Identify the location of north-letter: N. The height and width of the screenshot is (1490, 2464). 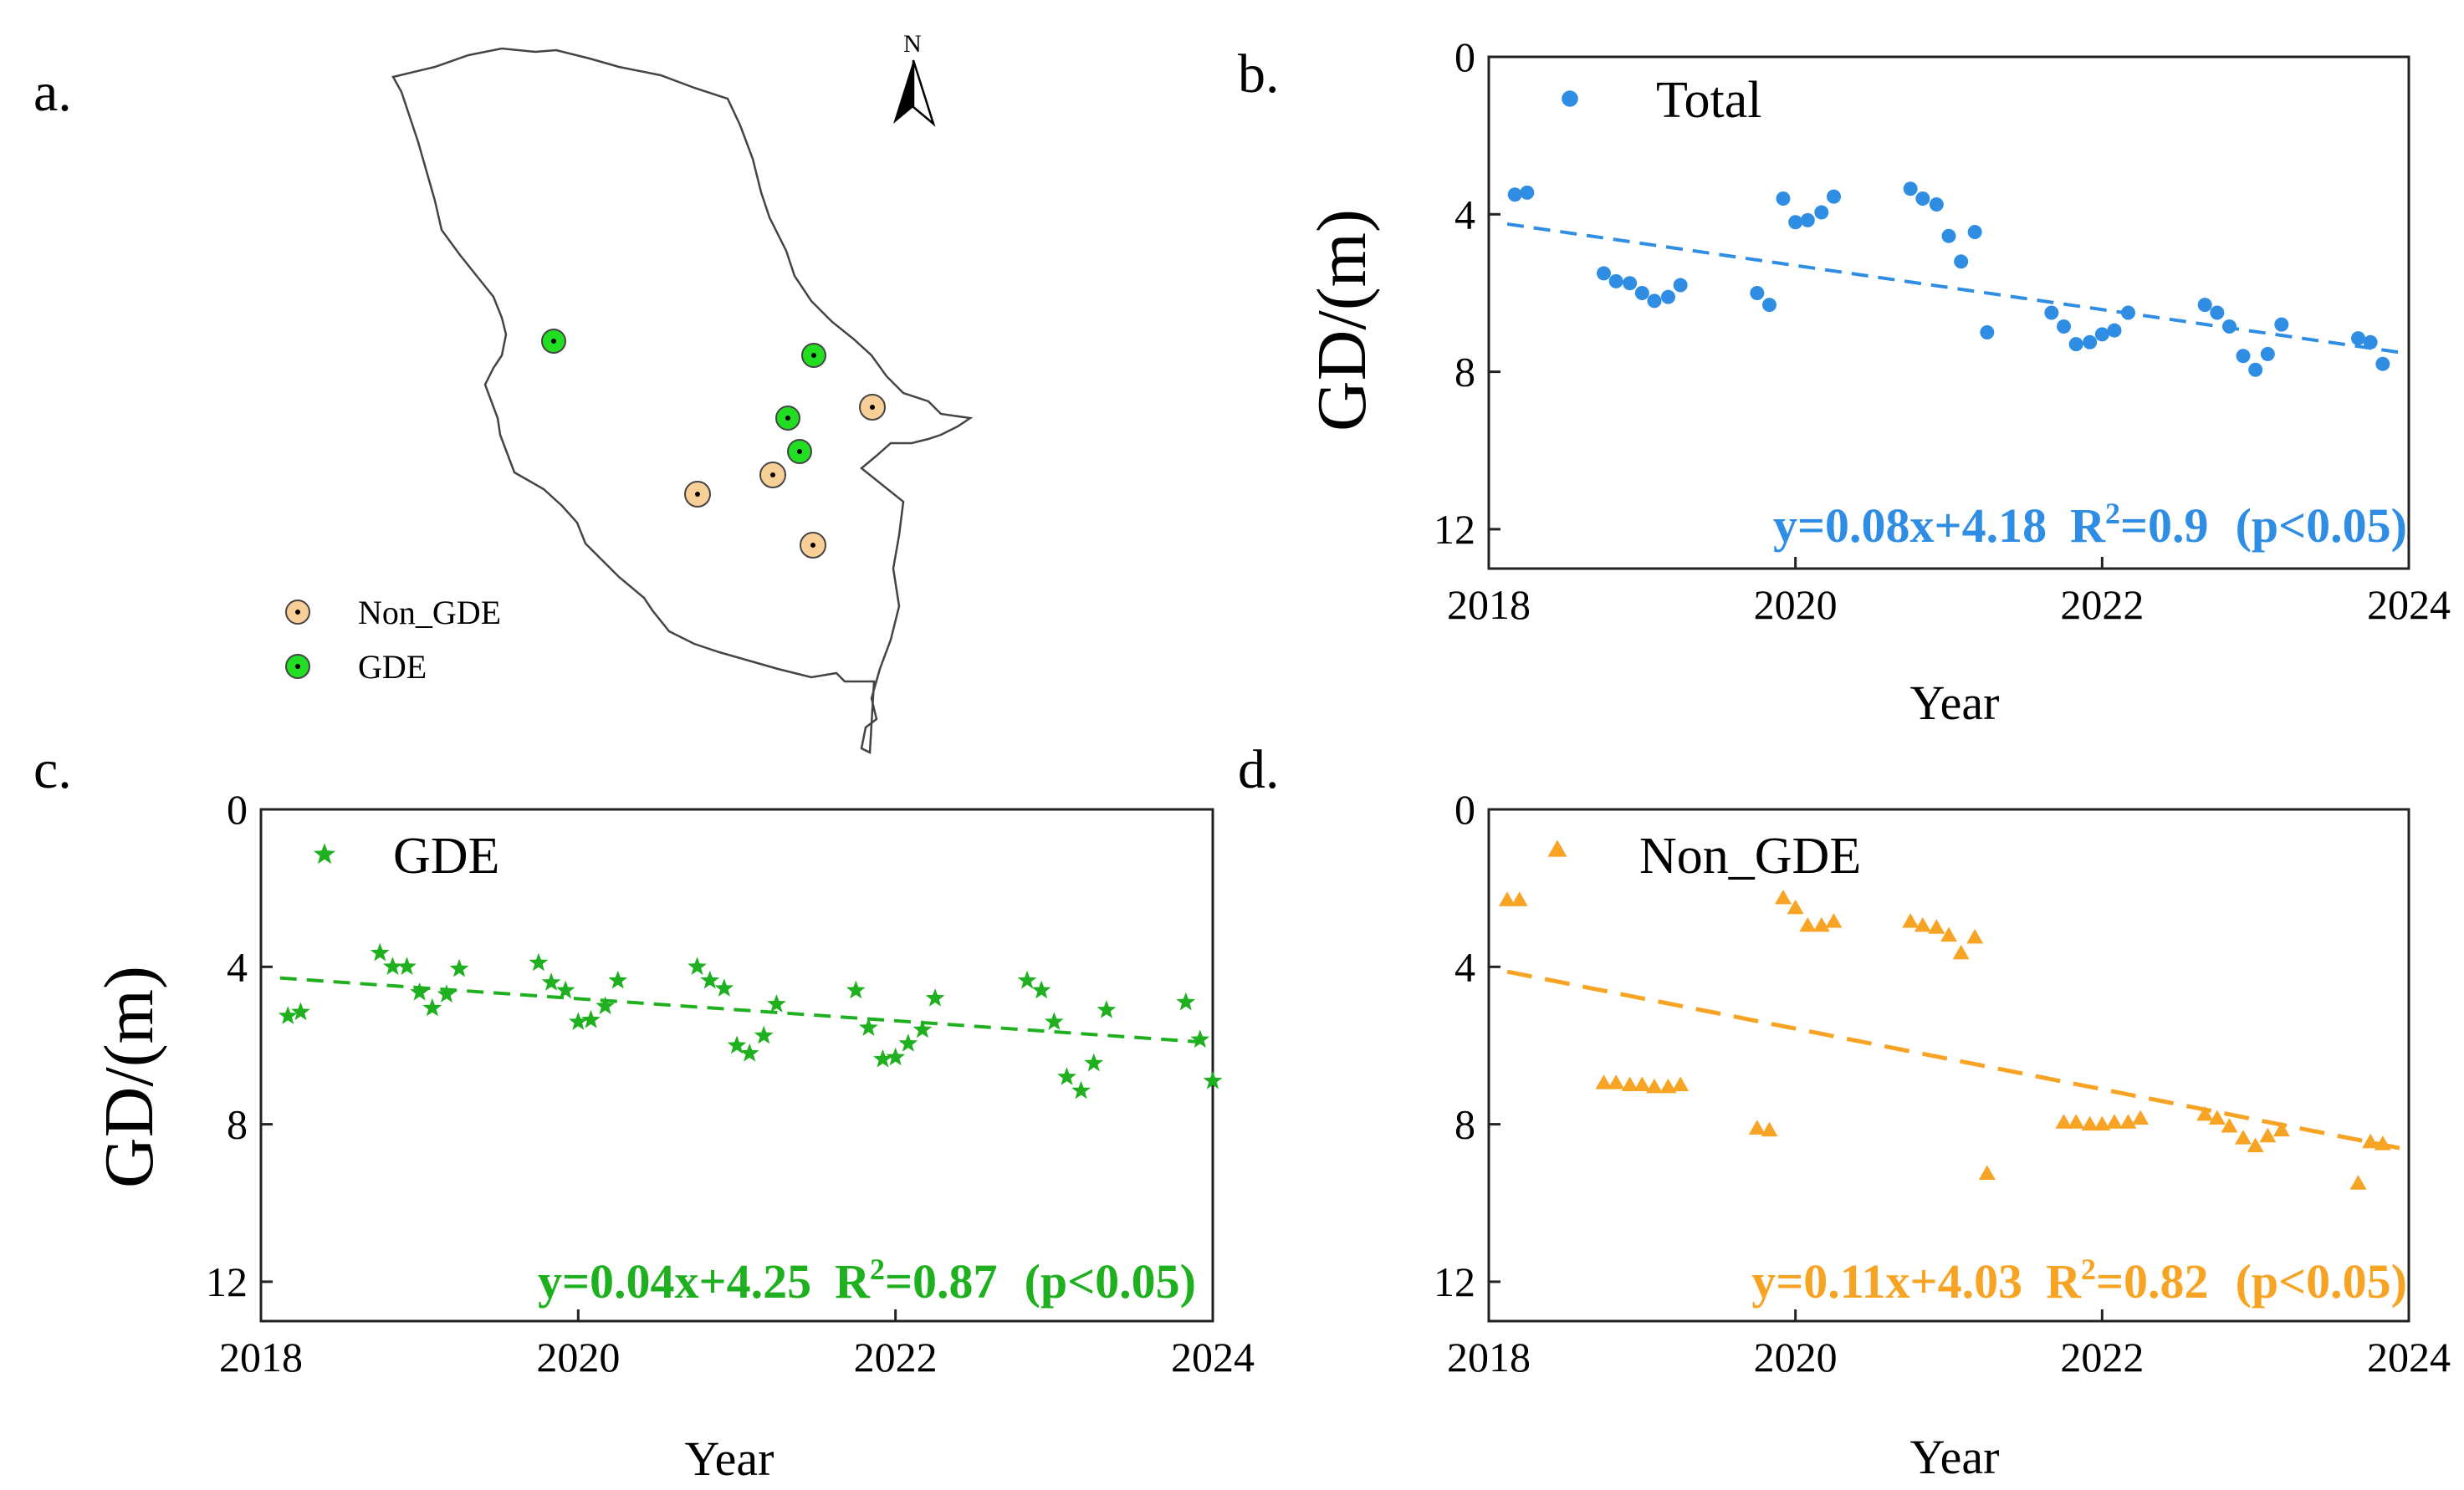
(913, 44).